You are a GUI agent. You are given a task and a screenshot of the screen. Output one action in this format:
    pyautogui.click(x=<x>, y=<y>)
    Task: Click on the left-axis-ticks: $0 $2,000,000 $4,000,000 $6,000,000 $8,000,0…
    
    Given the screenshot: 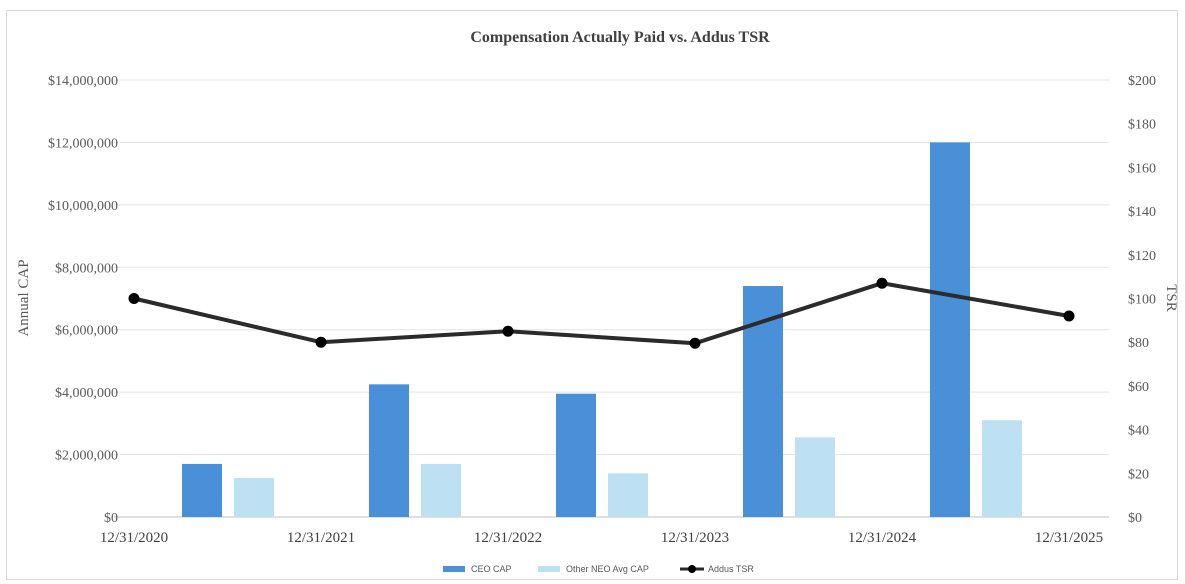 What is the action you would take?
    pyautogui.click(x=83, y=300)
    